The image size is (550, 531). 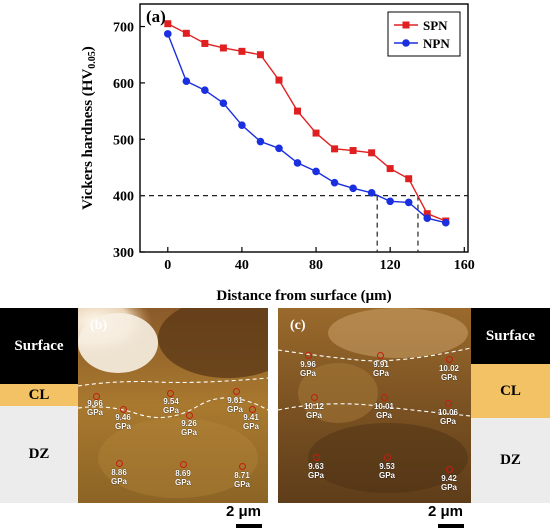 I want to click on hardness-value: 10.01 GPa, so click(x=384, y=411).